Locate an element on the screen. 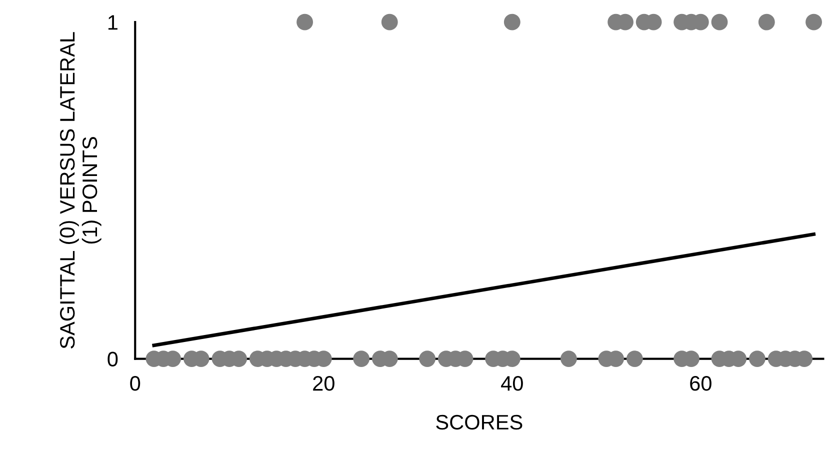 The image size is (829, 460). x-tick-label: 40 is located at coordinates (512, 383).